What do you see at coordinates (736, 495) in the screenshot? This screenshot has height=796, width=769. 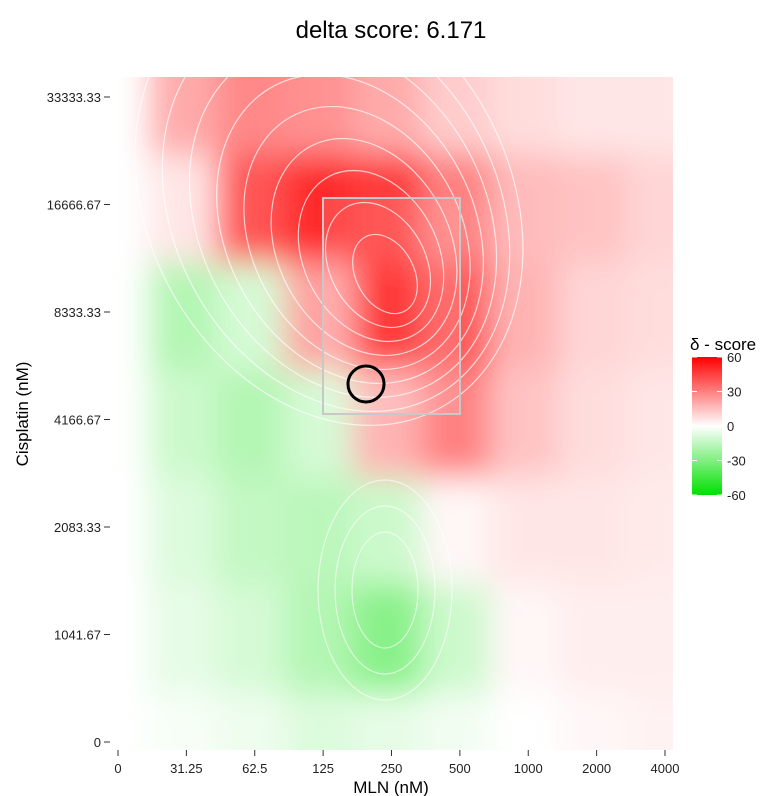 I see `legend-tick-label: -60` at bounding box center [736, 495].